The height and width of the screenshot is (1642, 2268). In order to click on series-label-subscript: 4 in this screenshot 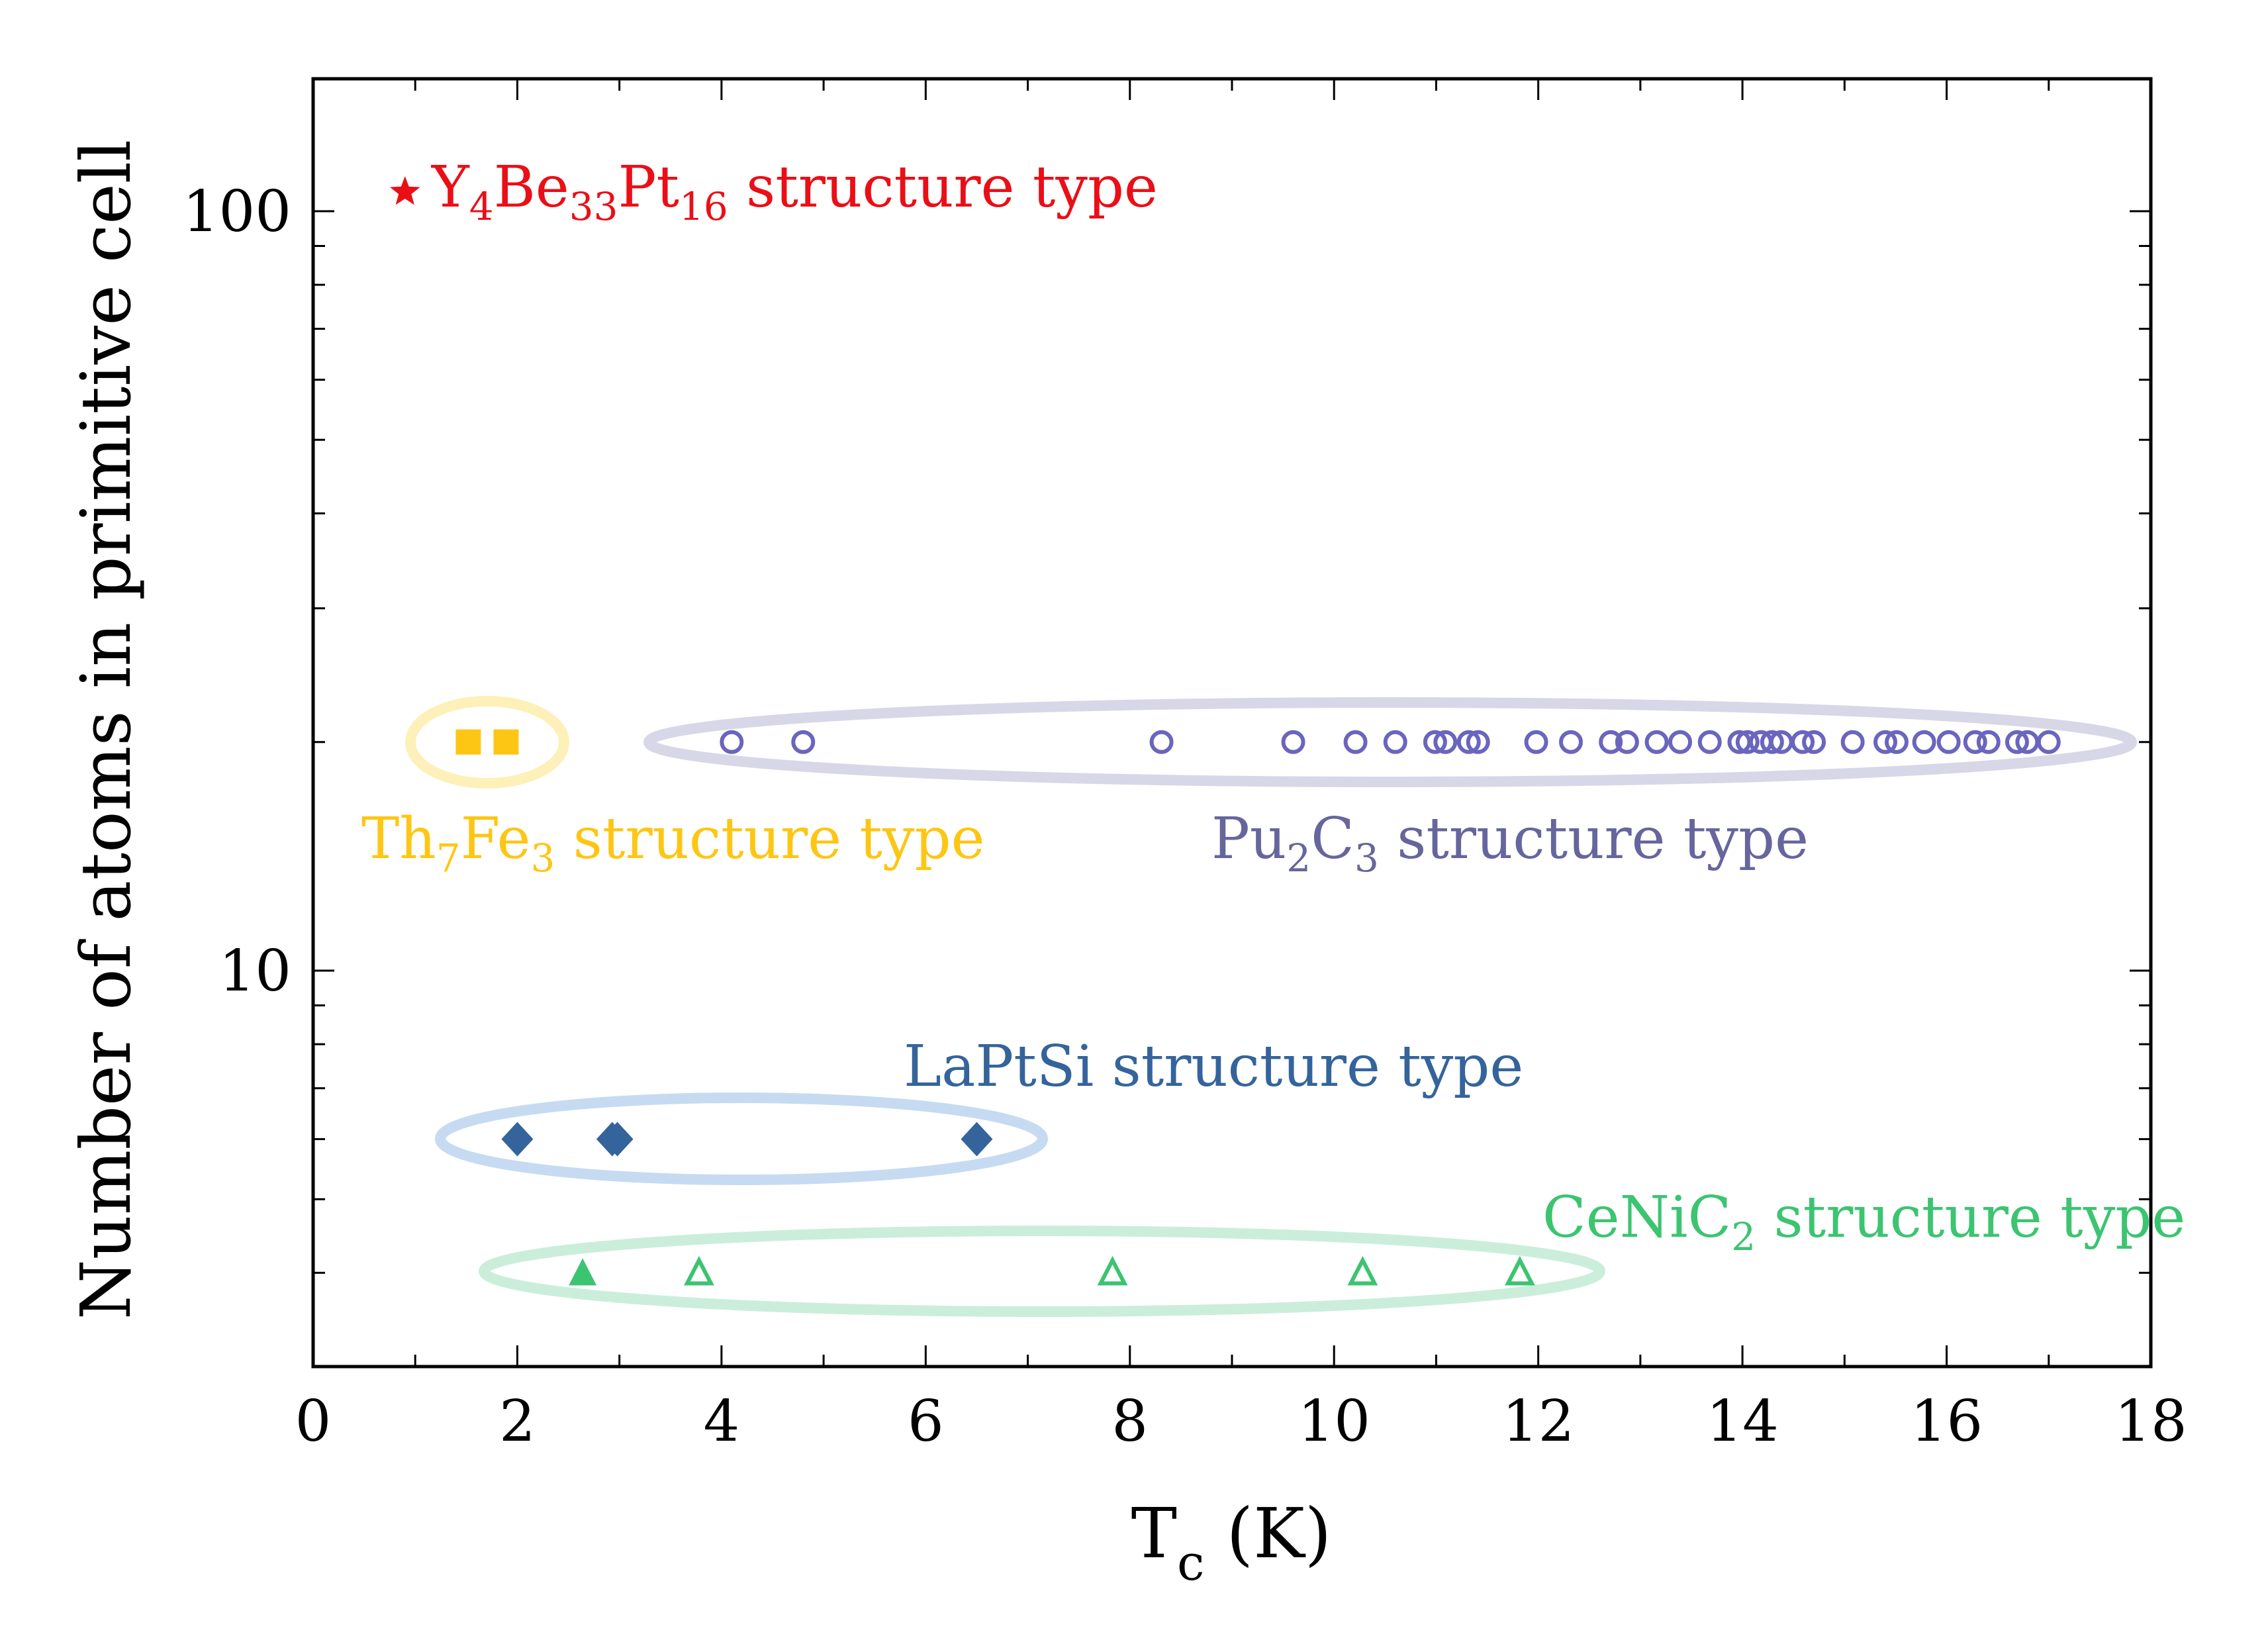, I will do `click(482, 206)`.